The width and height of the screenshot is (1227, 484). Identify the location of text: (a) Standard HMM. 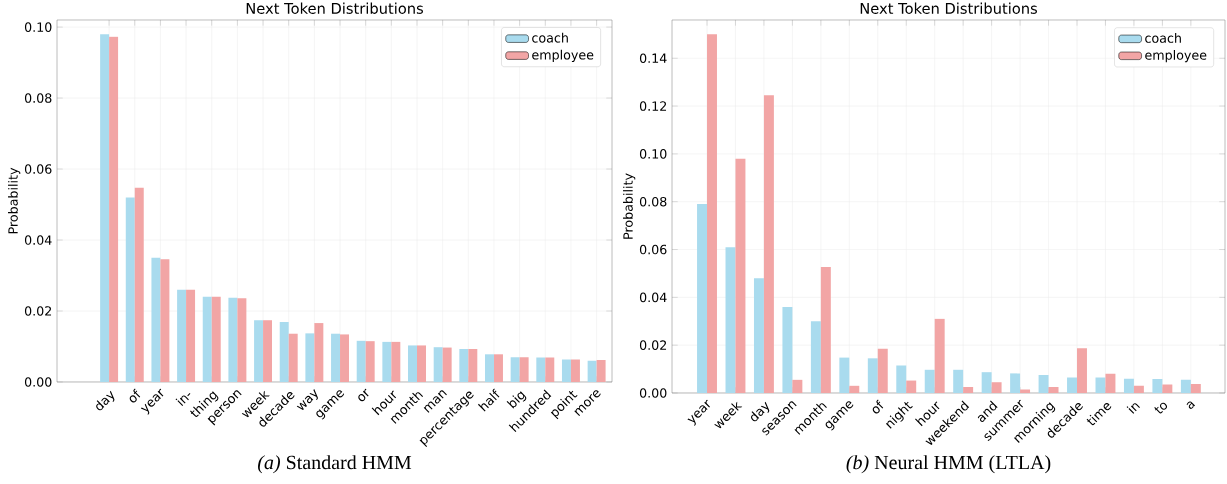
(335, 464).